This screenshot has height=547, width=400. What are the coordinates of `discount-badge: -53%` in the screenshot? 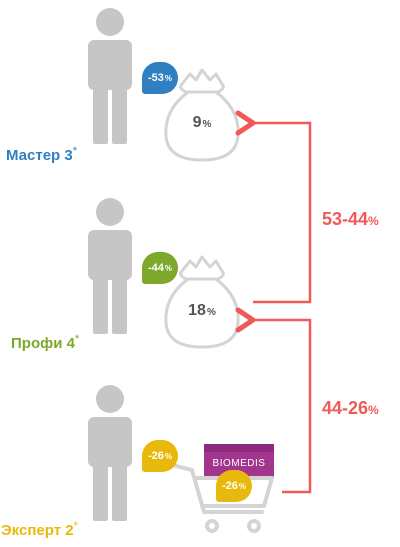 It's located at (160, 78).